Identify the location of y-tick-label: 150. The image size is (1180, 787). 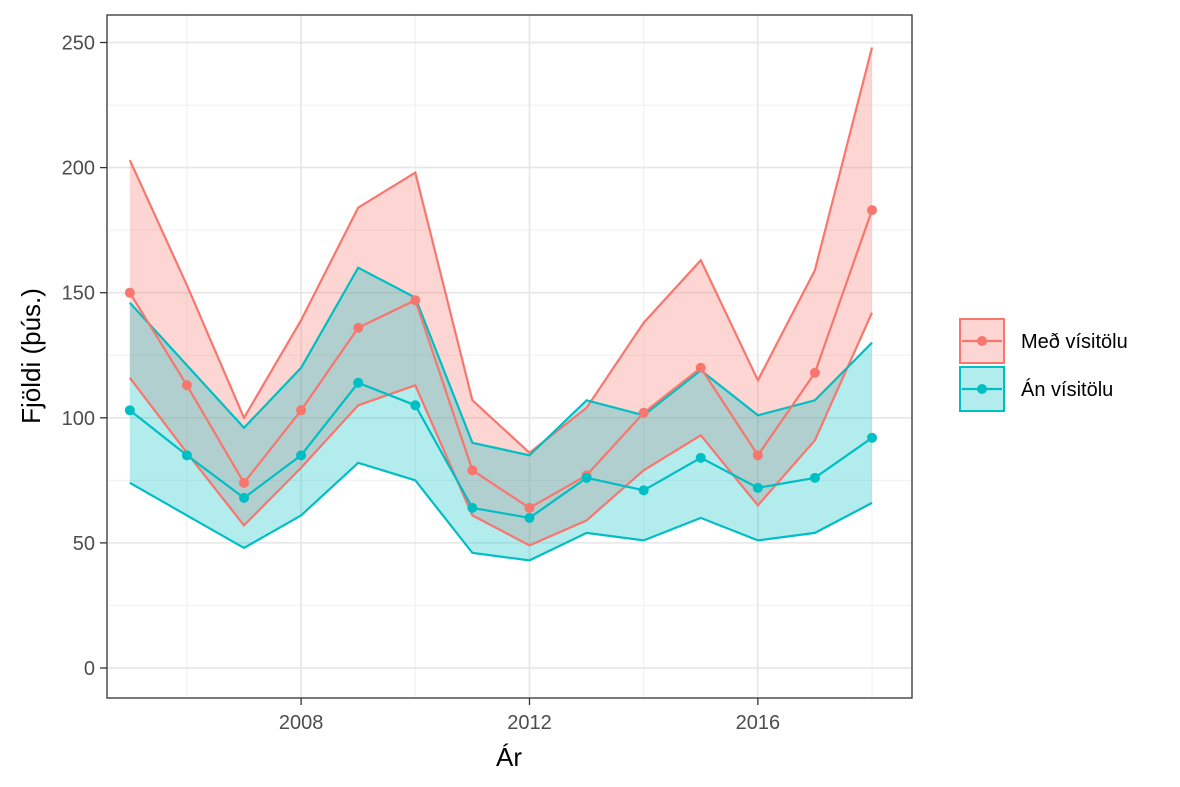
(78, 294).